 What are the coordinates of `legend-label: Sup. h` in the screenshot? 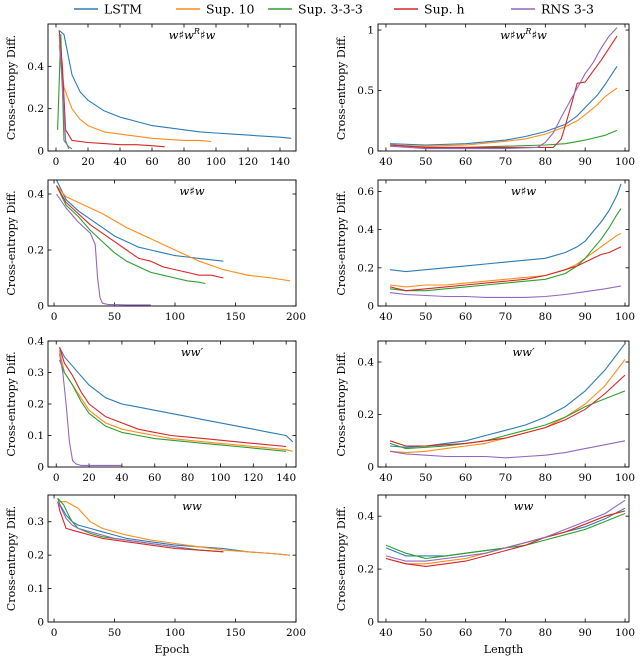 It's located at (444, 9).